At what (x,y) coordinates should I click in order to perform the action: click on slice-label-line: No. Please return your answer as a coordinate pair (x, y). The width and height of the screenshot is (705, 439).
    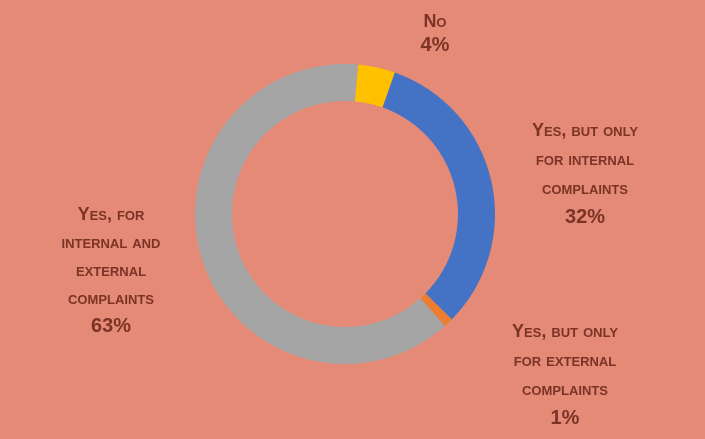
    Looking at the image, I should click on (434, 21).